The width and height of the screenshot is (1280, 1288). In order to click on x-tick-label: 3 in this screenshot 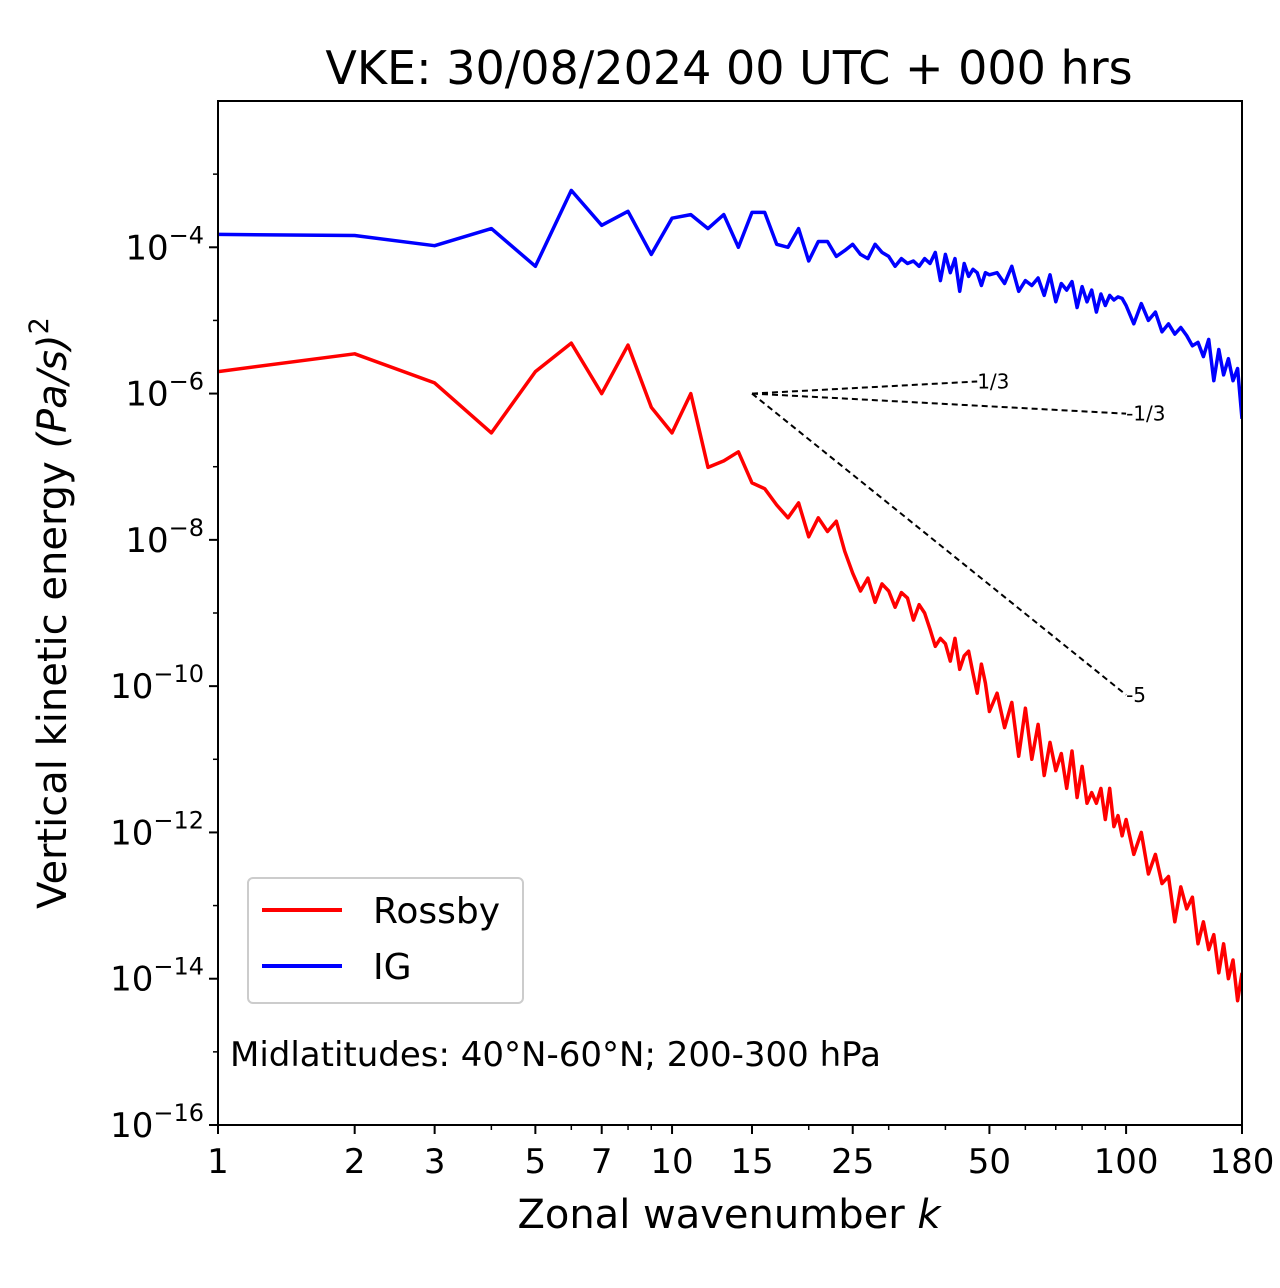, I will do `click(435, 1162)`.